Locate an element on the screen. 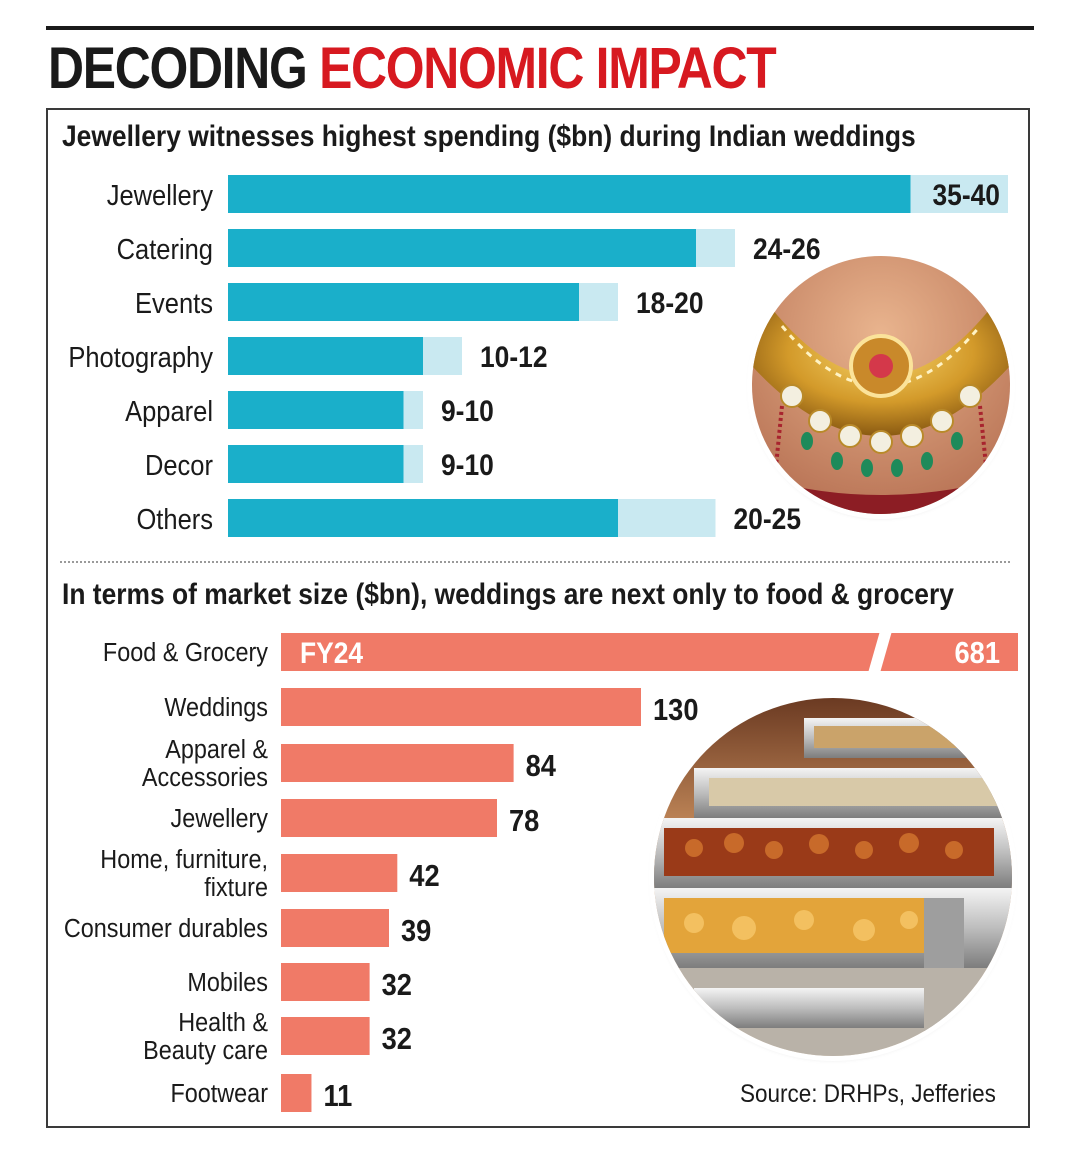  bar-low-jewellery is located at coordinates (569, 194).